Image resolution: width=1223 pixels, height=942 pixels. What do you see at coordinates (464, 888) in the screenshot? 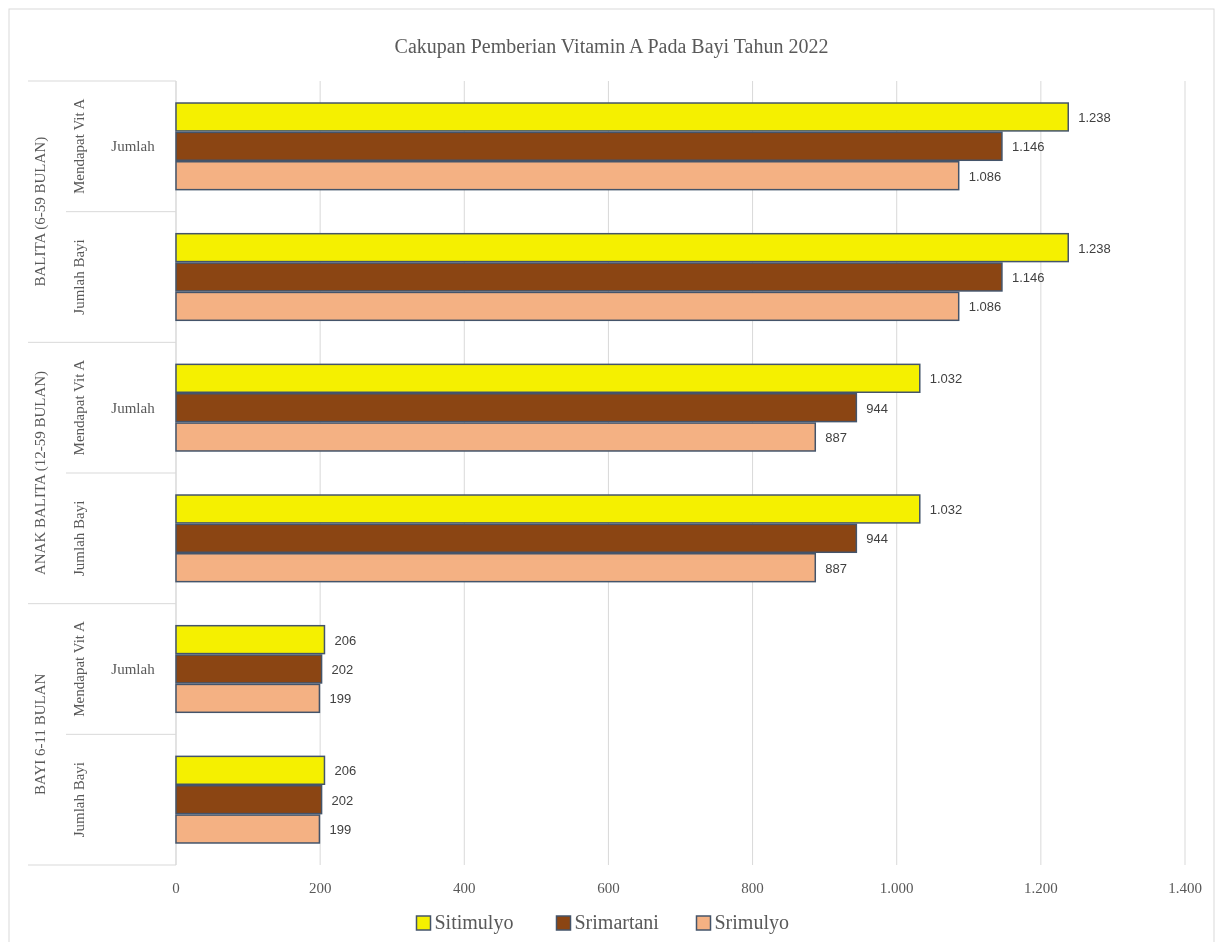
I see `x-tick-label: 400` at bounding box center [464, 888].